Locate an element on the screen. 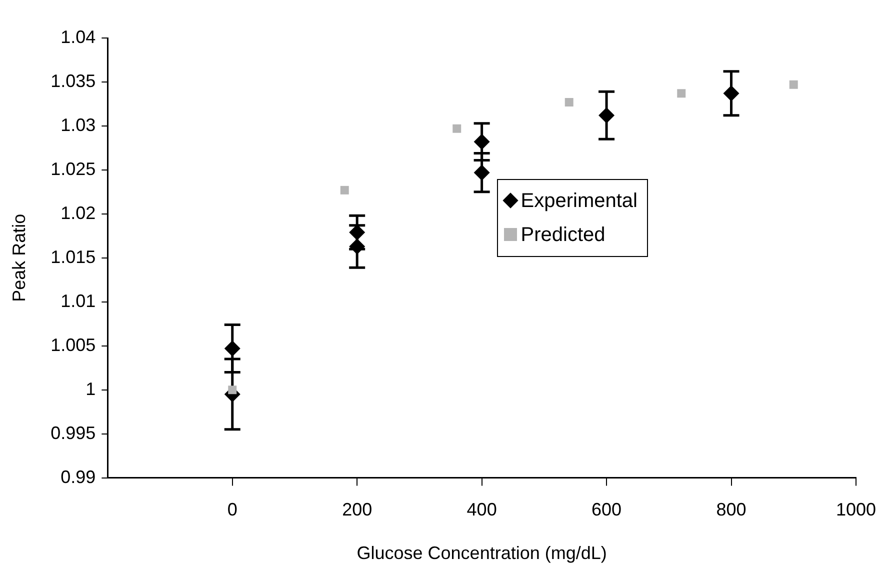 The width and height of the screenshot is (890, 574). y-tick-label: 1.04 is located at coordinates (78, 36).